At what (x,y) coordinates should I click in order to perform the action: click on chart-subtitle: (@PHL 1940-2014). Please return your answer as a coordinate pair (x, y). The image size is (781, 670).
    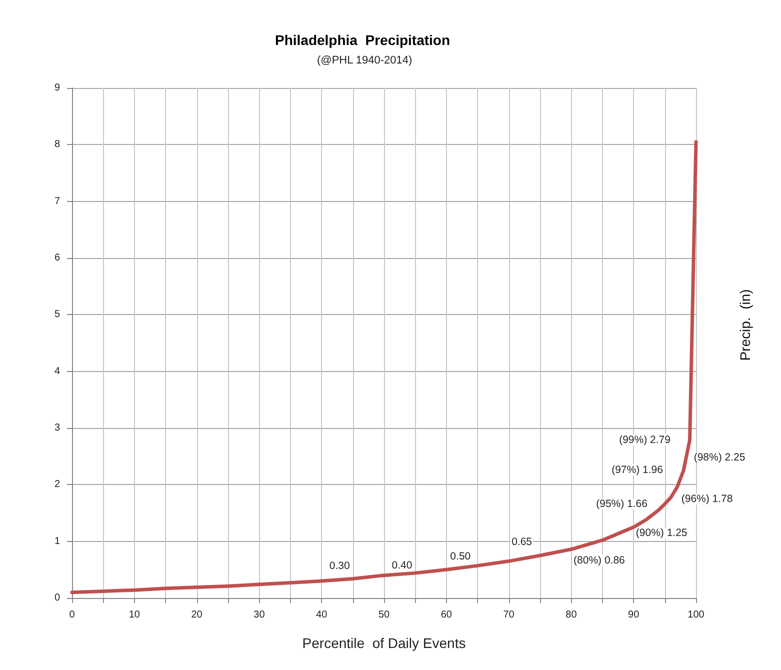
    Looking at the image, I should click on (364, 60).